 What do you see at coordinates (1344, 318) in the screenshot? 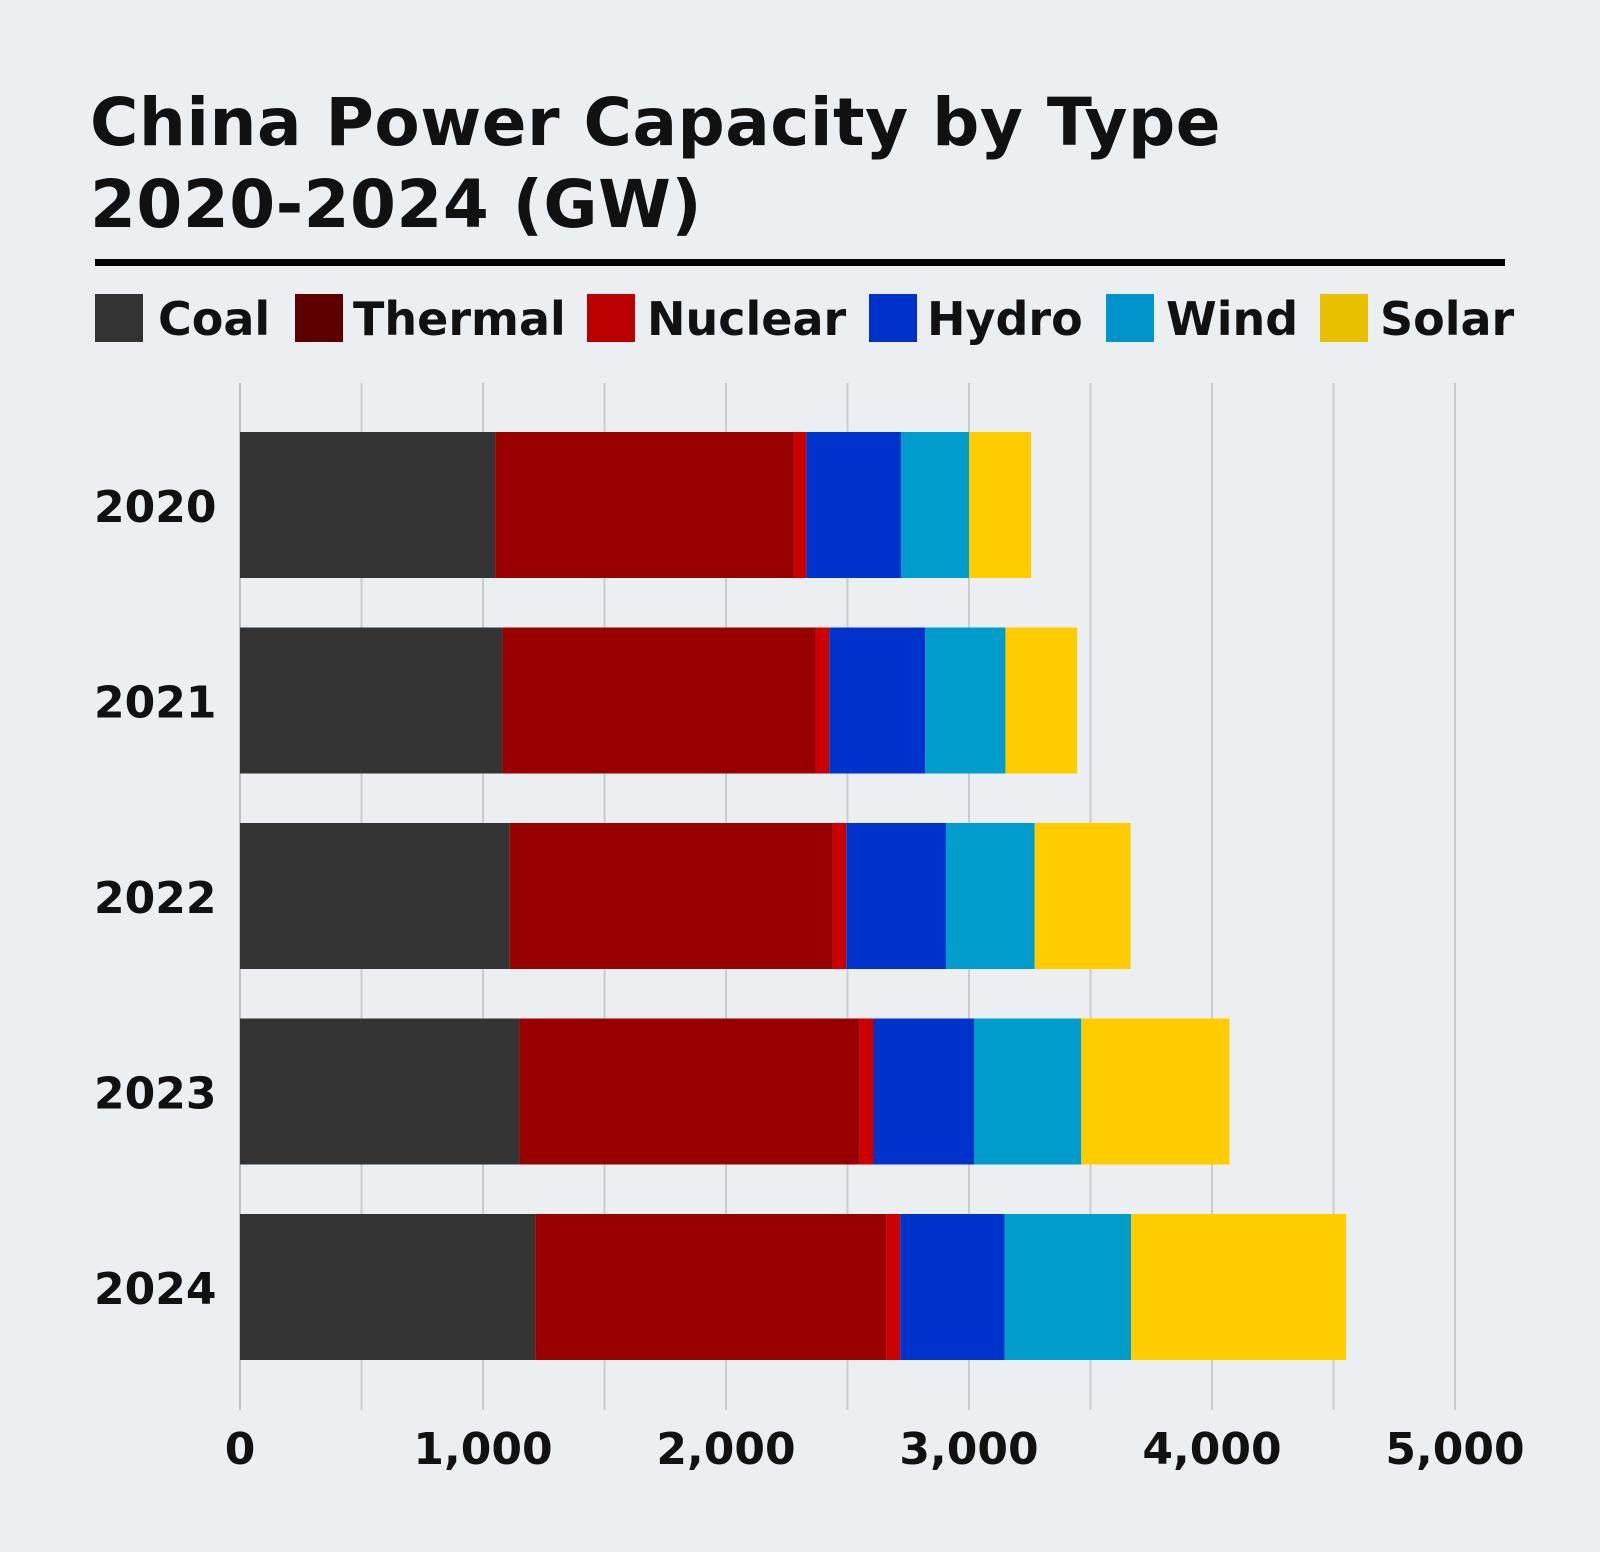
I see `legend-swatch-solar` at bounding box center [1344, 318].